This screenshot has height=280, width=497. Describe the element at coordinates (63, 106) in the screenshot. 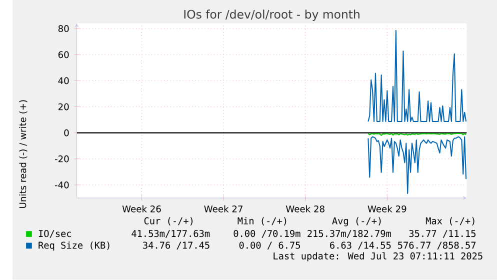

I see `y-tick-label: 20` at that location.